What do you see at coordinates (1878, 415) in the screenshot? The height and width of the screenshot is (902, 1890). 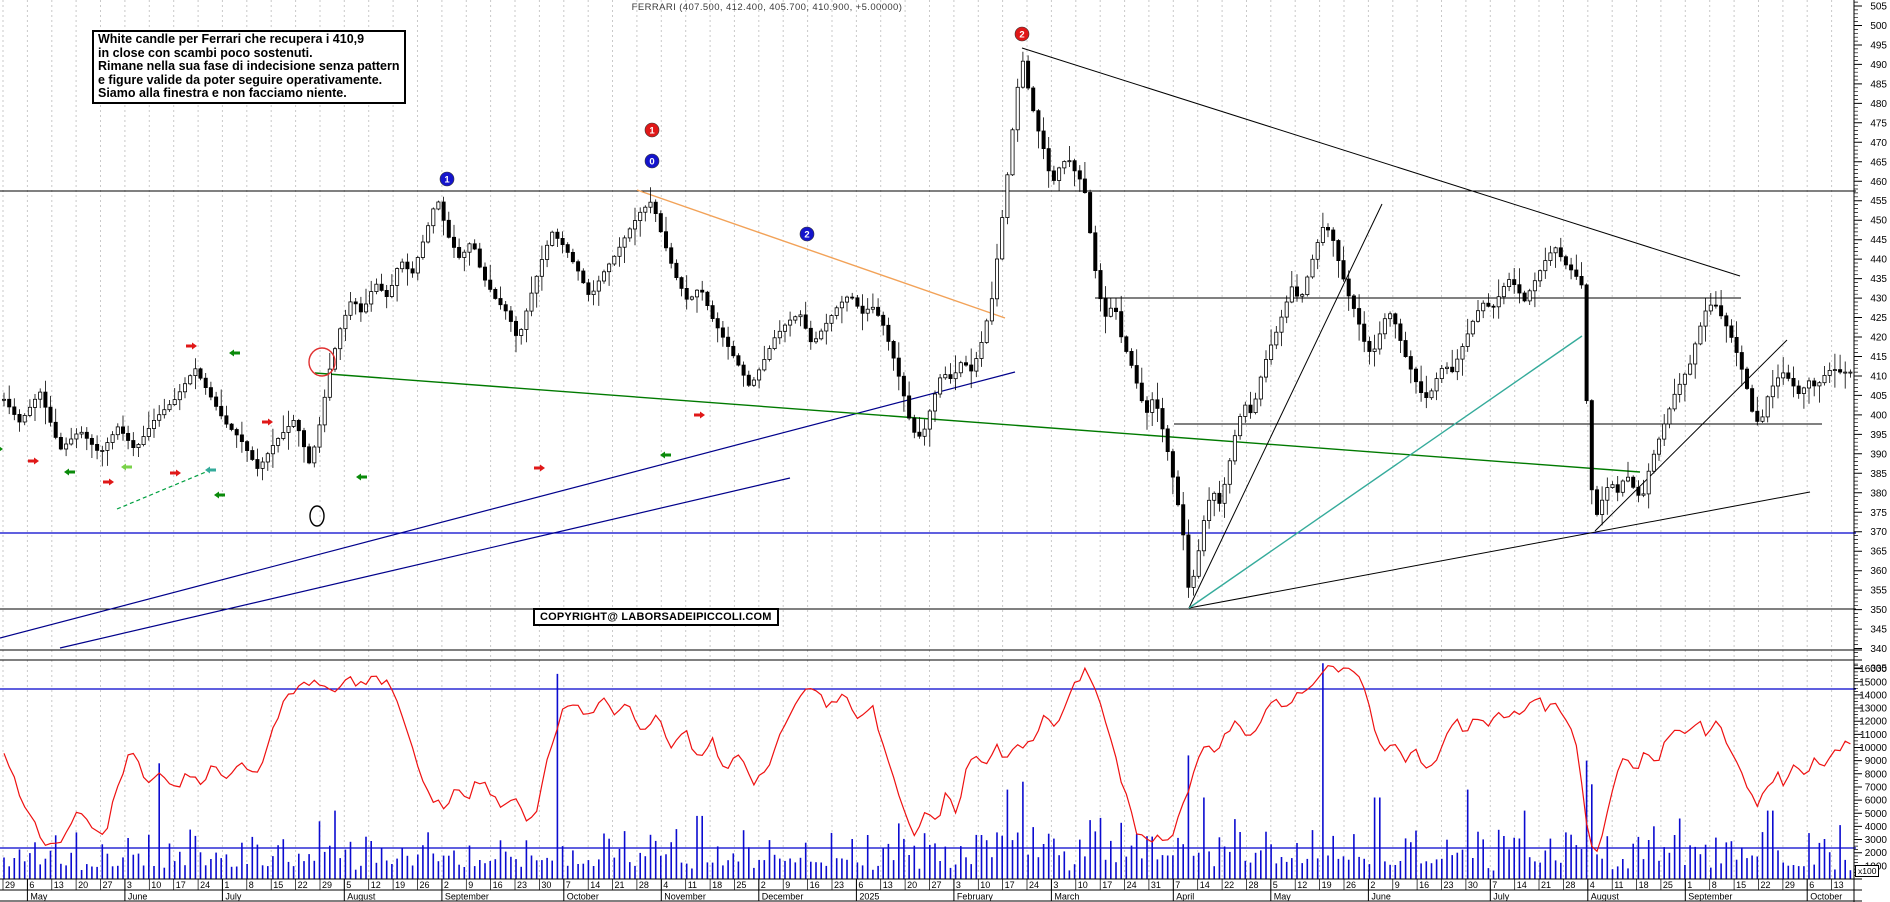 I see `price-tick-label: 400` at bounding box center [1878, 415].